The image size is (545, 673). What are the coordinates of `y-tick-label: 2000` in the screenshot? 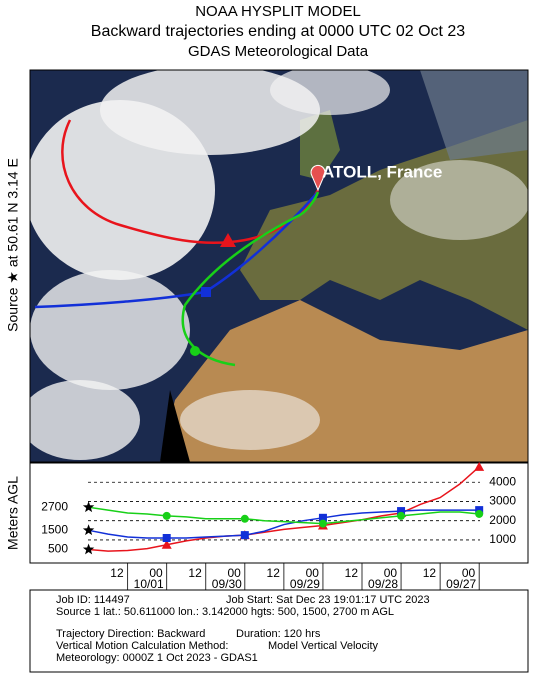 It's located at (502, 520).